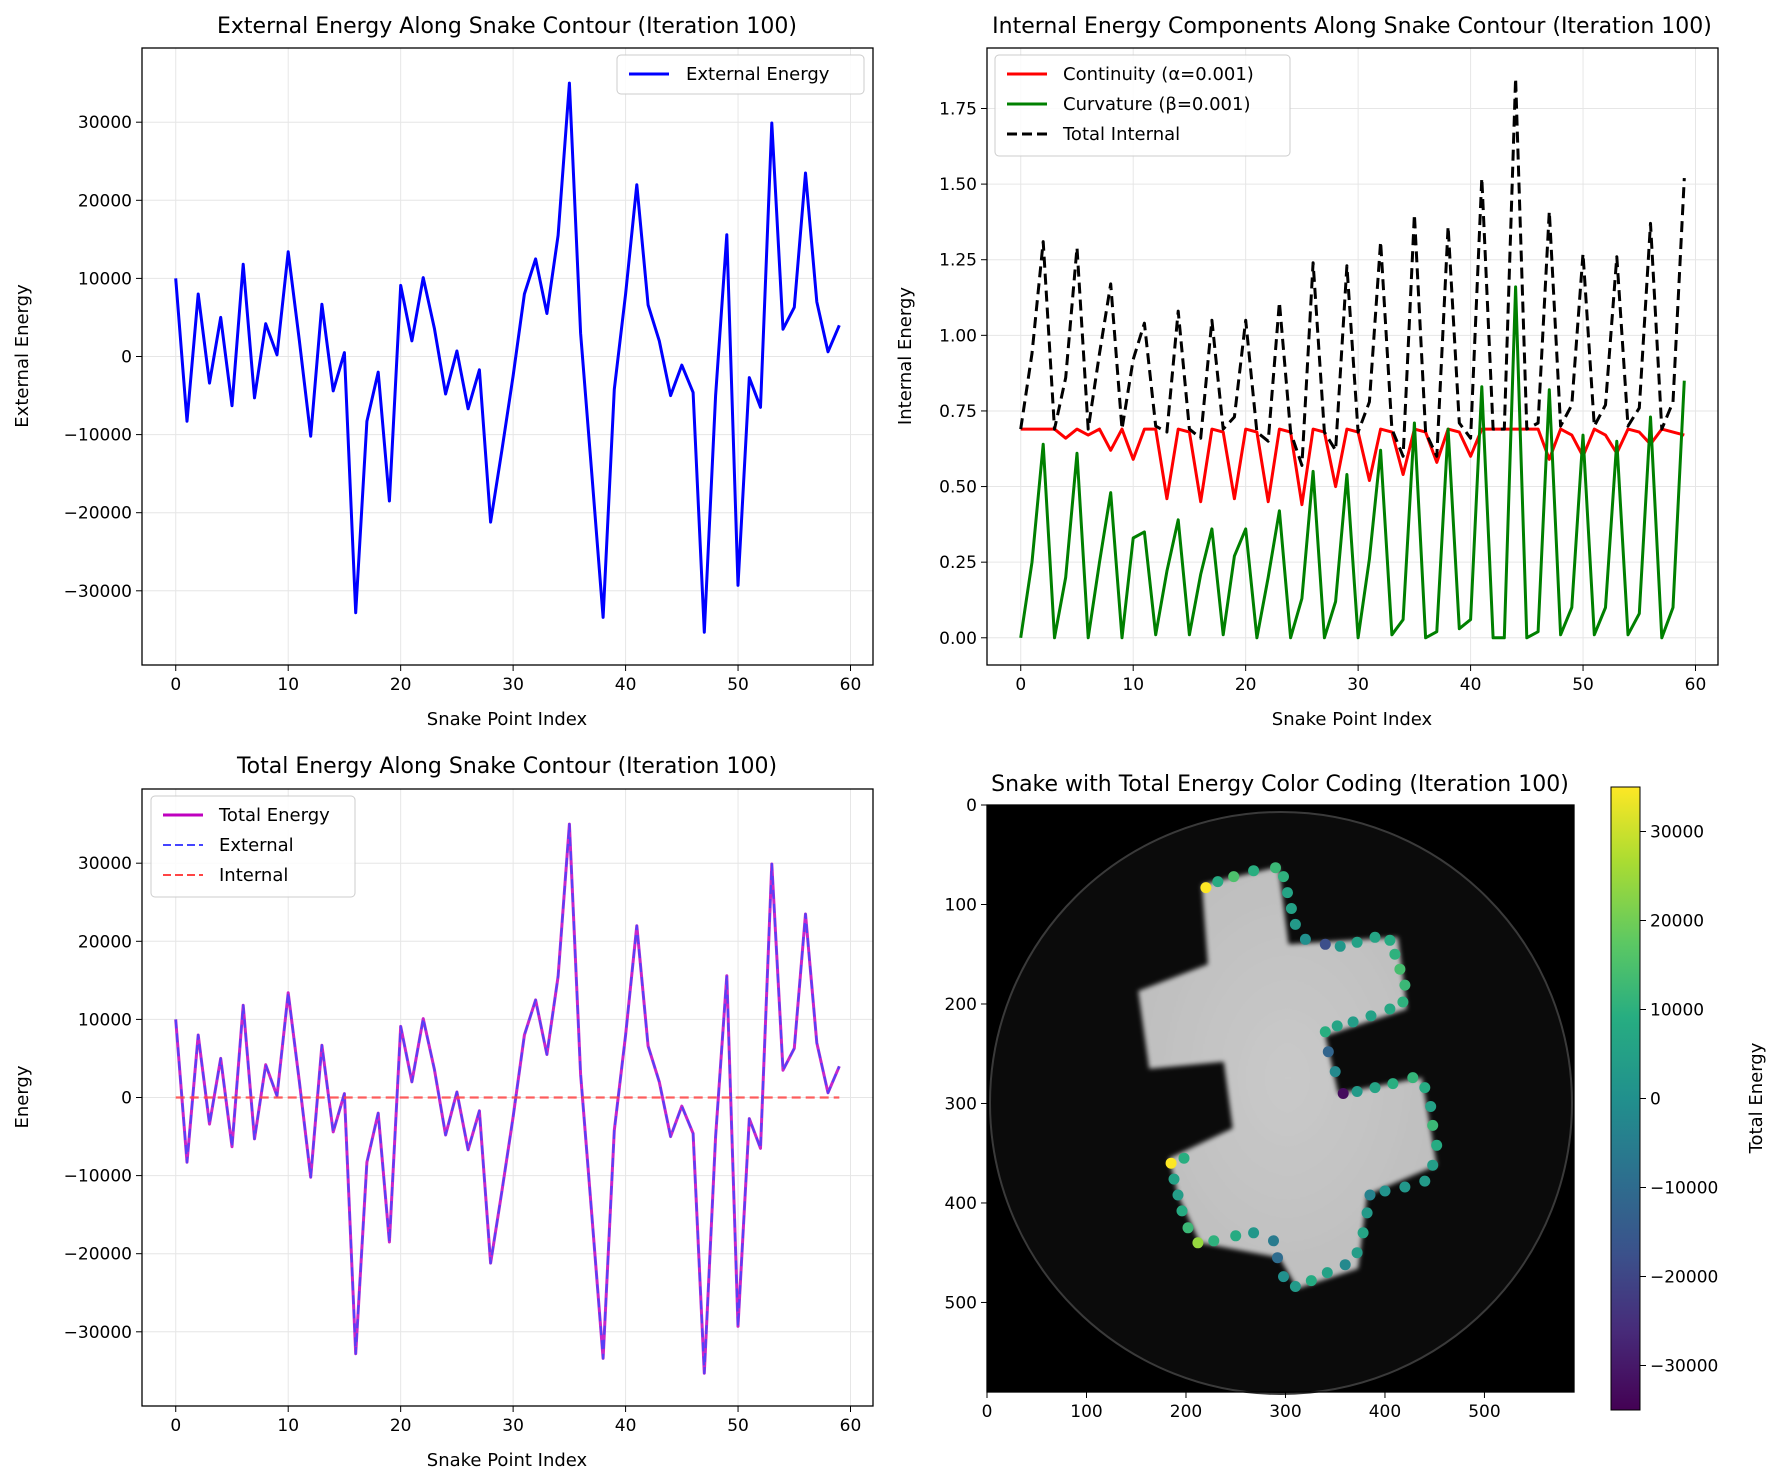 The width and height of the screenshot is (1774, 1481). I want to click on chart1-legend: External Energy, so click(740, 74).